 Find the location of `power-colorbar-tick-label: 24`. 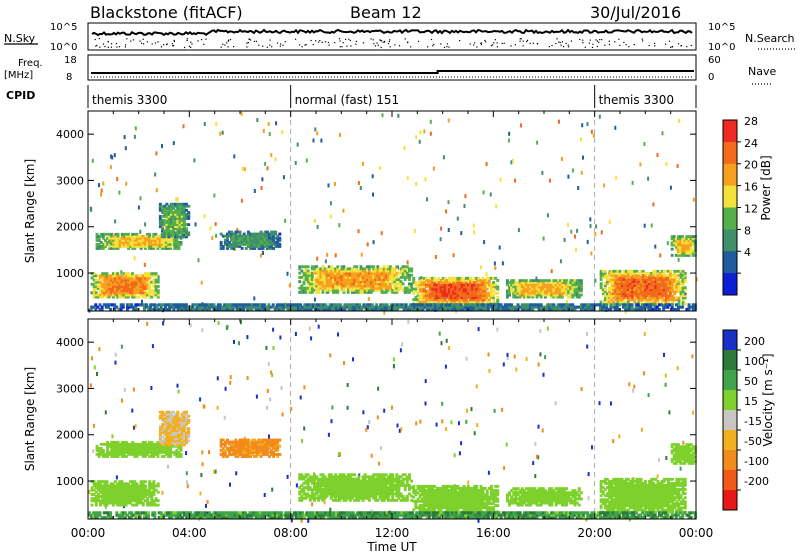

power-colorbar-tick-label: 24 is located at coordinates (751, 143).